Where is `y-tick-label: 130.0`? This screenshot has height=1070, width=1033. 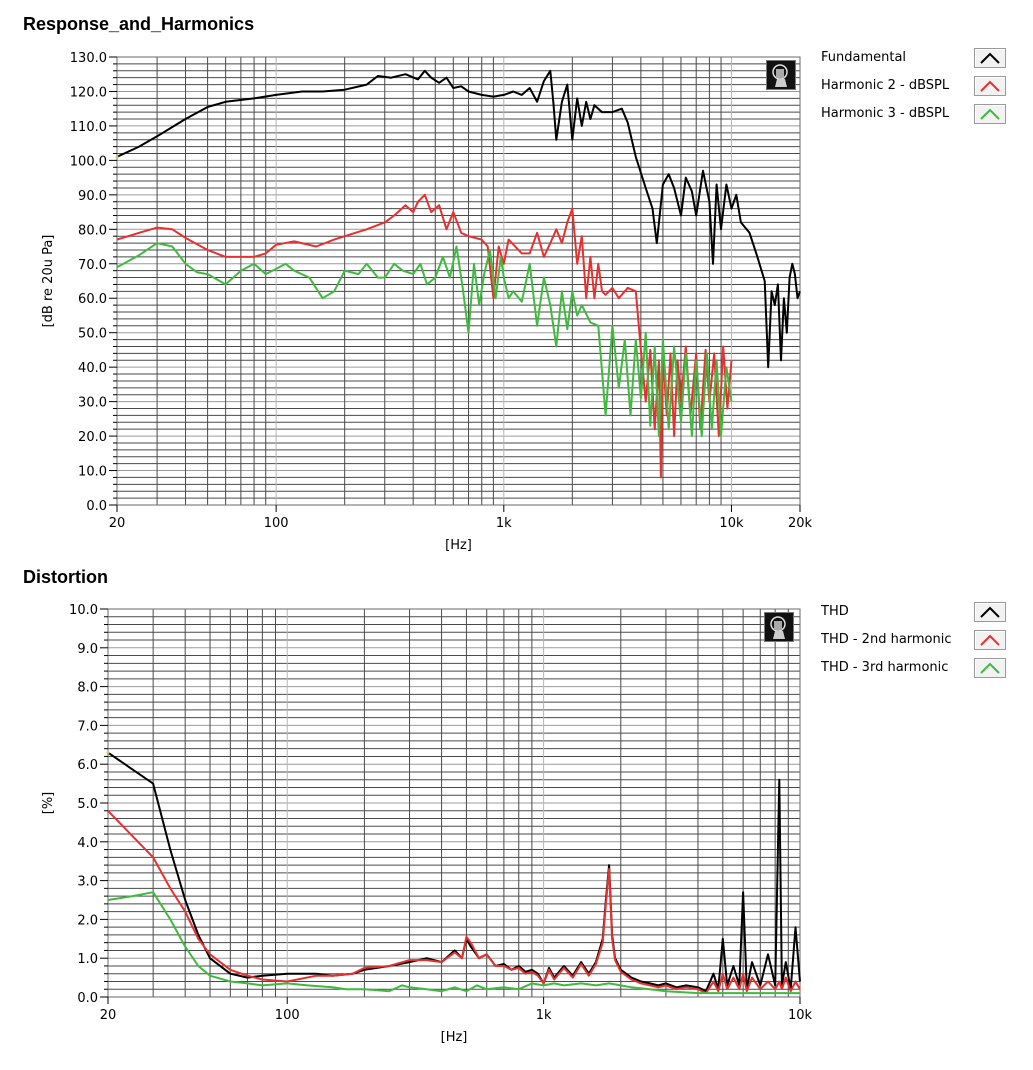
y-tick-label: 130.0 is located at coordinates (88, 58).